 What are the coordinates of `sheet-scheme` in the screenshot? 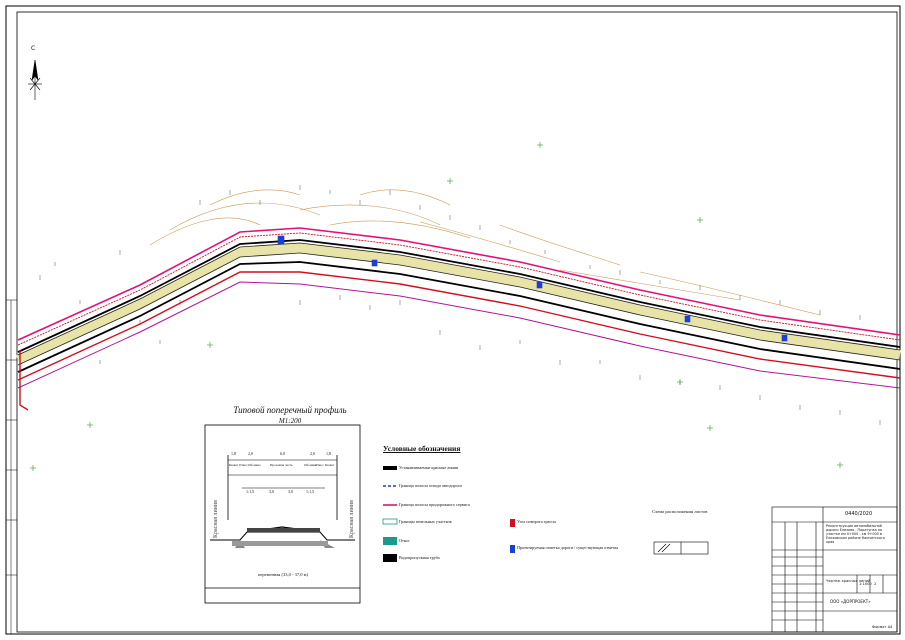 It's located at (681, 548).